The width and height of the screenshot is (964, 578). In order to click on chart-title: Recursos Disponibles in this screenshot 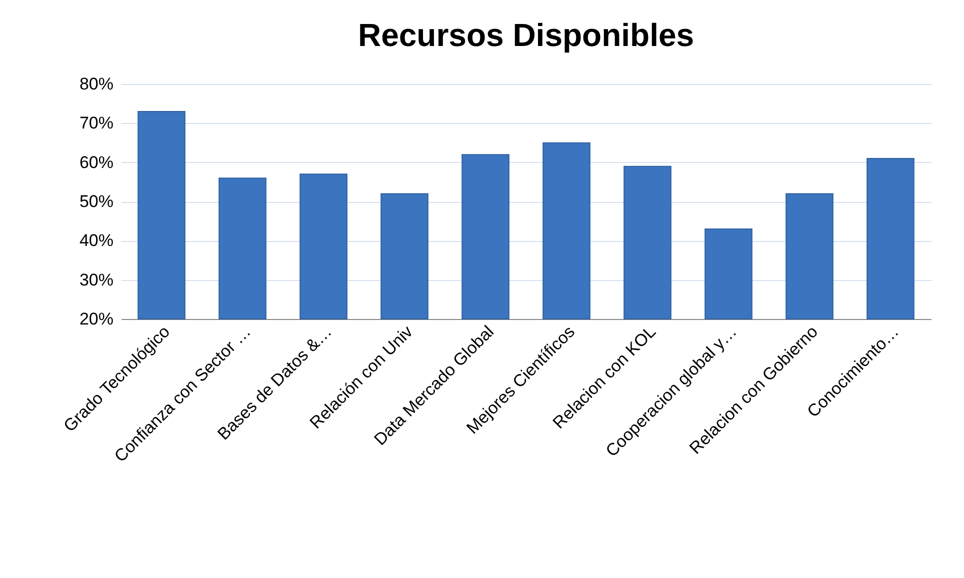, I will do `click(526, 35)`.